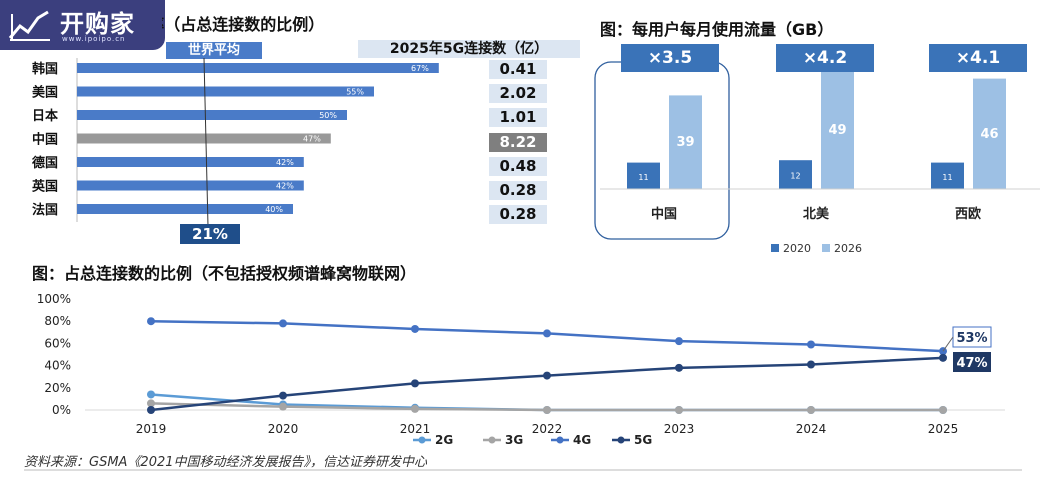  I want to click on p3-legend-marker-4G, so click(560, 440).